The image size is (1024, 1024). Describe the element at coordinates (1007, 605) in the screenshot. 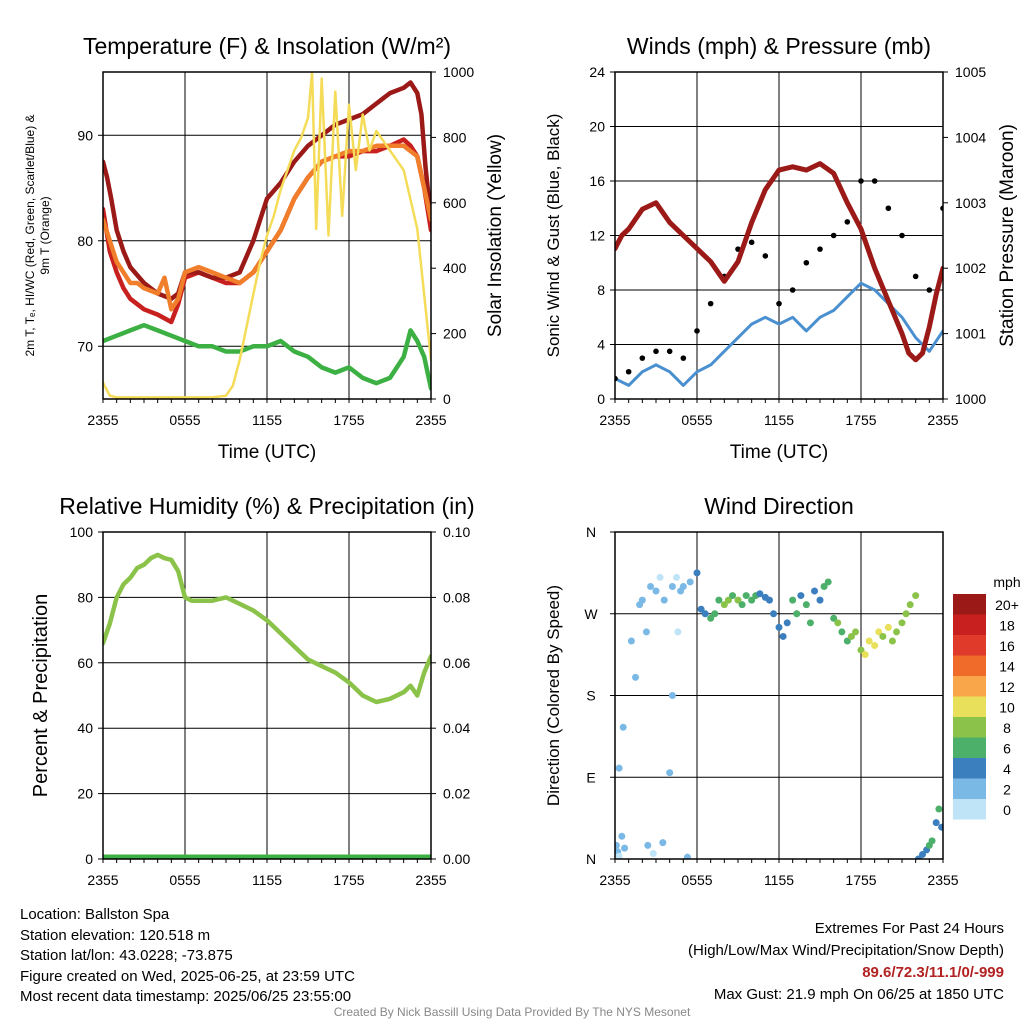

I see `legend-label: 20+` at that location.